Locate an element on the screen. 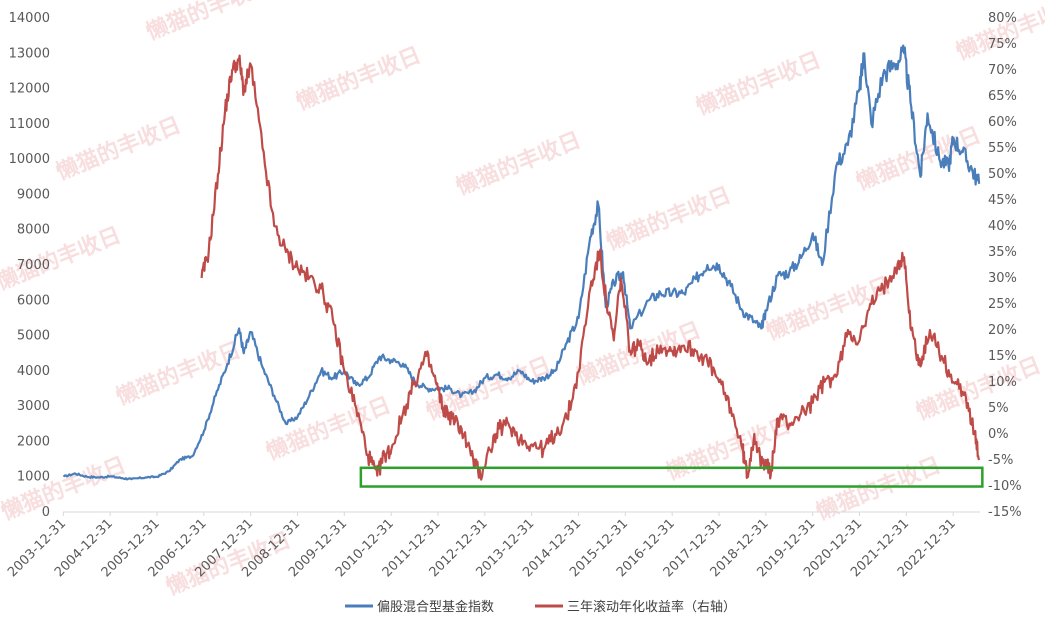  y-right-tick-label: 10% is located at coordinates (1002, 382).